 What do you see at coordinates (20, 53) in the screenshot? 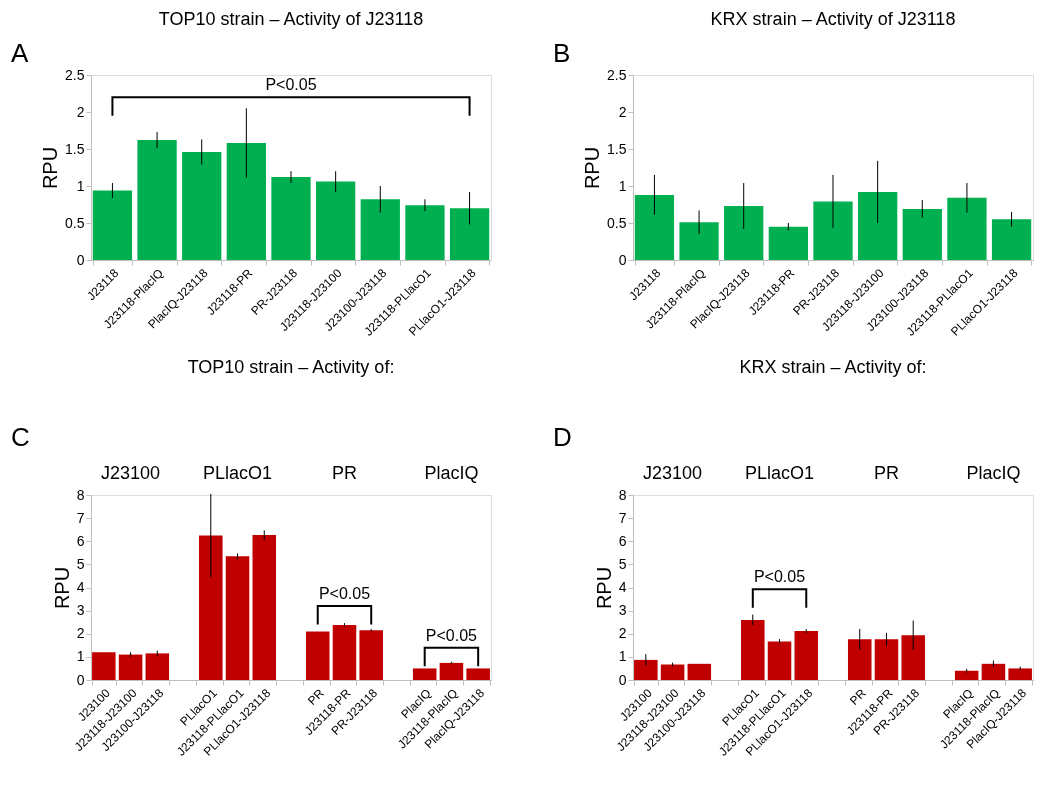
I see `text: A` at bounding box center [20, 53].